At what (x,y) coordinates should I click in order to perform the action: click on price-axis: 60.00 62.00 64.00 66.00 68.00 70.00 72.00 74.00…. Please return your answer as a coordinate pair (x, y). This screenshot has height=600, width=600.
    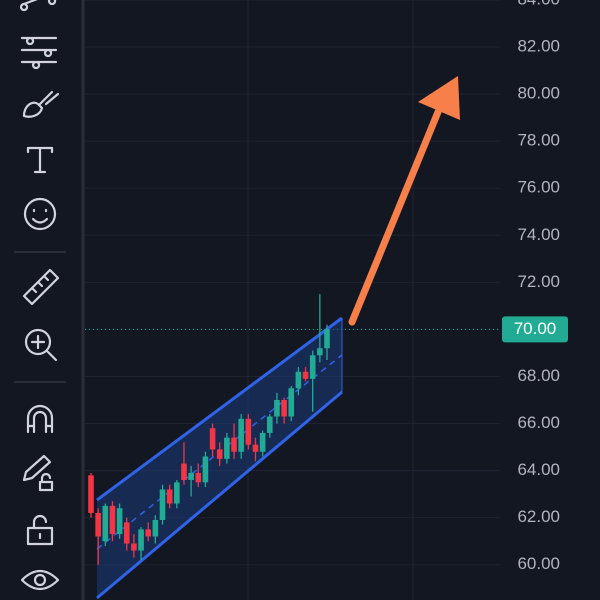
    Looking at the image, I should click on (535, 286).